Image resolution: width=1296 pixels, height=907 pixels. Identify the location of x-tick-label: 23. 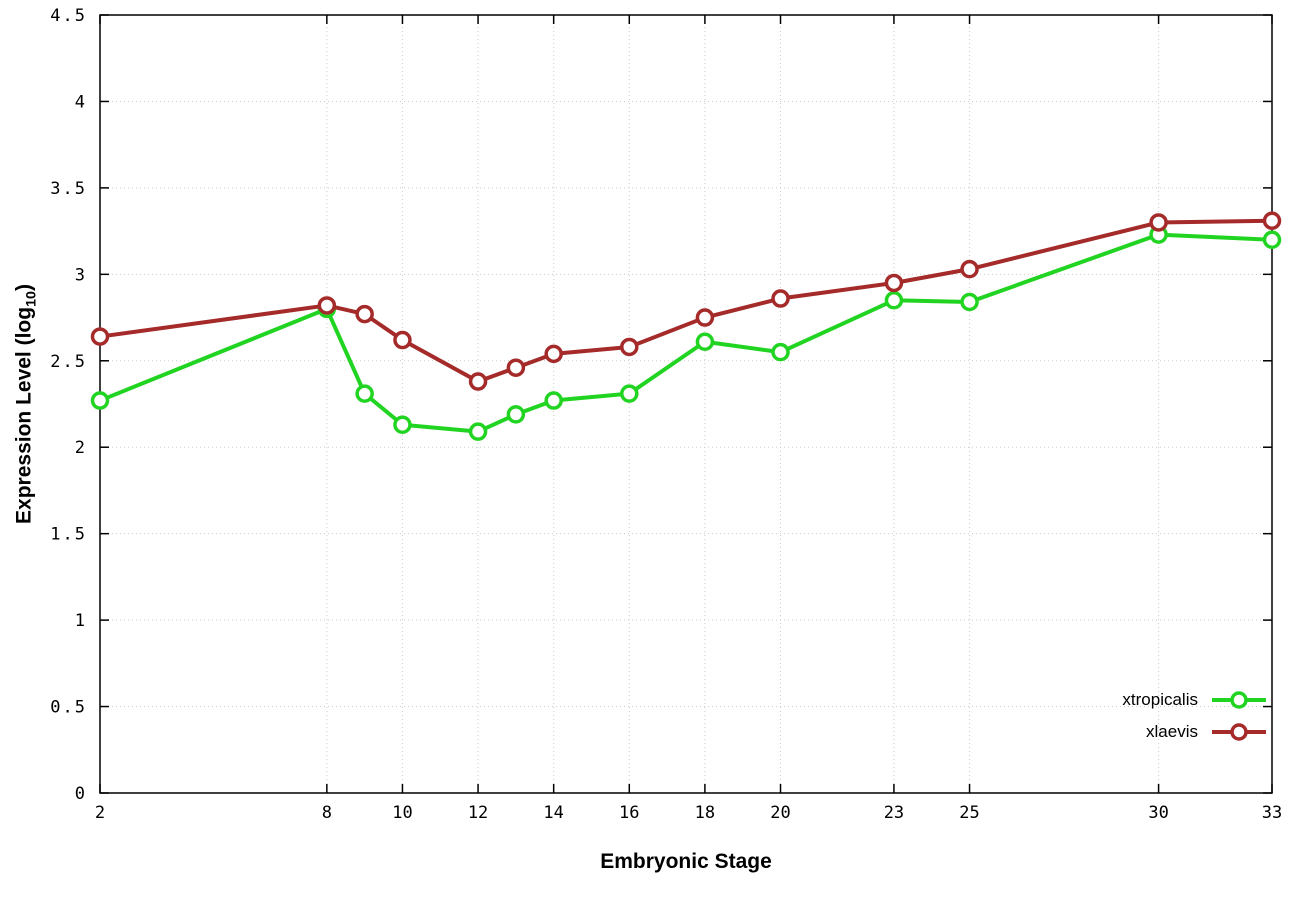
(894, 813).